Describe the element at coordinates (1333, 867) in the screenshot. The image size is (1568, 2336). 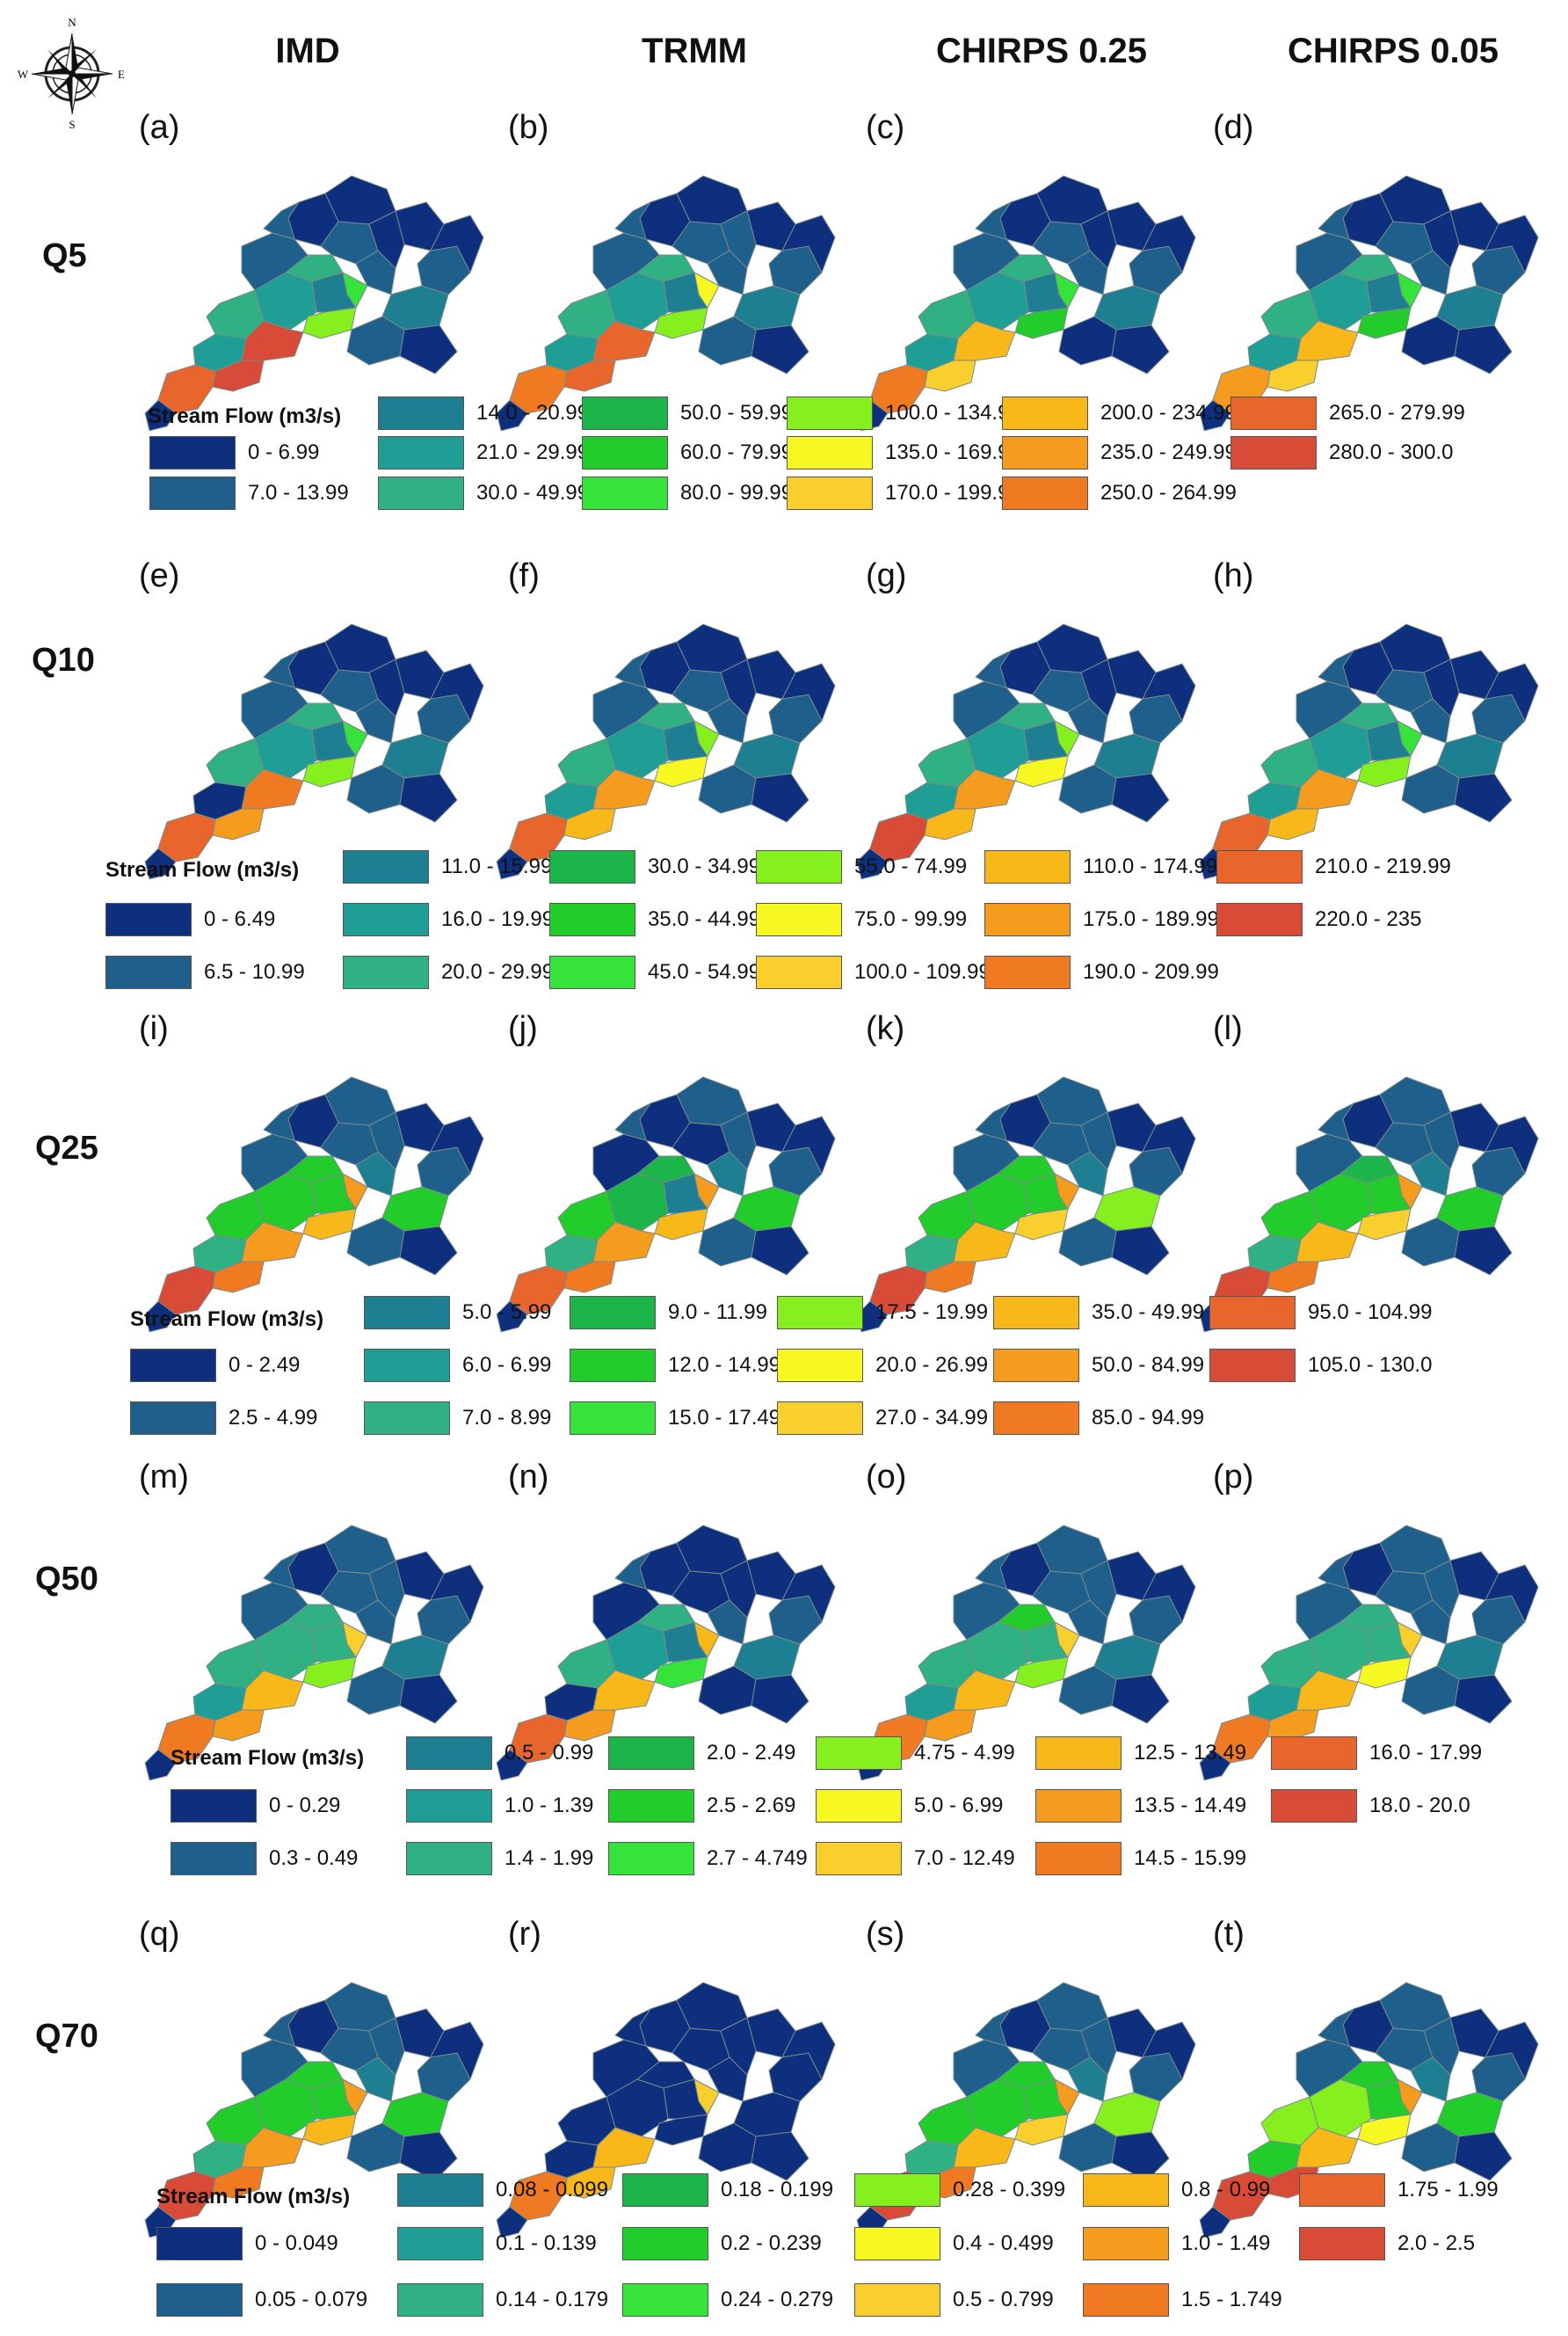
I see `legend-item: 210.0 - 219.99` at that location.